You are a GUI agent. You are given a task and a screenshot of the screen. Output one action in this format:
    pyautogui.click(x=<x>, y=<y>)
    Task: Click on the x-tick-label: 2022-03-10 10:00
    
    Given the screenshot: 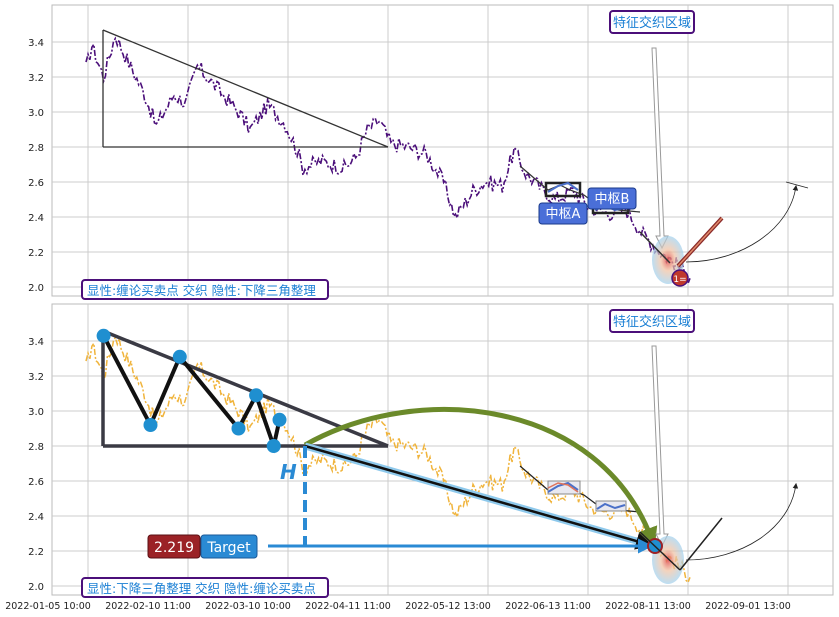 What is the action you would take?
    pyautogui.click(x=248, y=606)
    